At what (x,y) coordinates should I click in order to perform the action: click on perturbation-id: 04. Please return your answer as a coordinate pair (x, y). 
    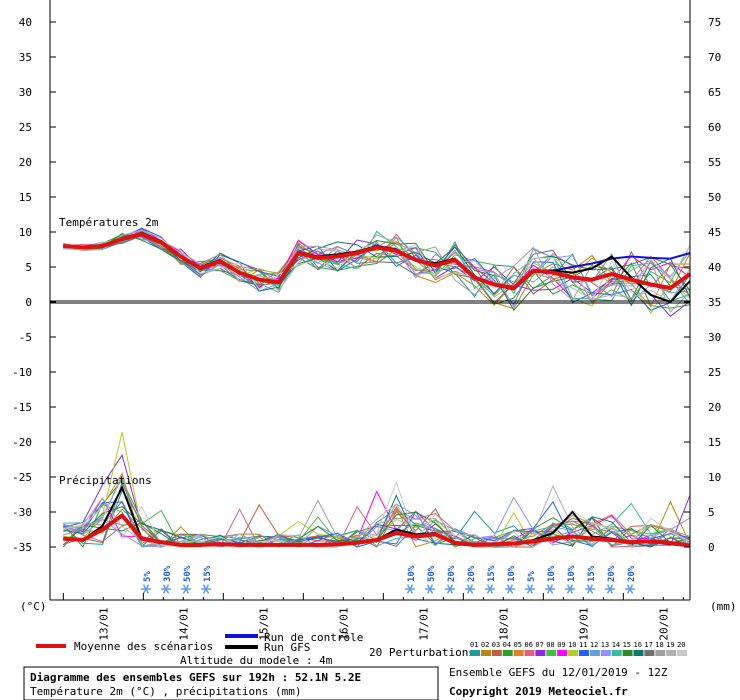
    Looking at the image, I should click on (507, 645).